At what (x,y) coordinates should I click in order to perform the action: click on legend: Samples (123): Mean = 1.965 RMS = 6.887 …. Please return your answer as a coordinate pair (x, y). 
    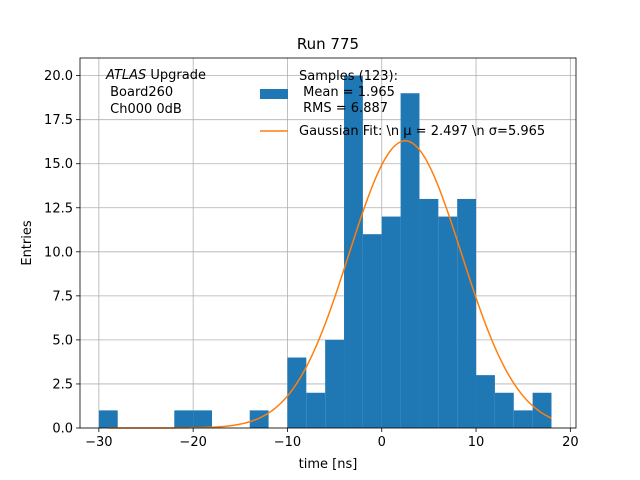
    Looking at the image, I should click on (402, 104).